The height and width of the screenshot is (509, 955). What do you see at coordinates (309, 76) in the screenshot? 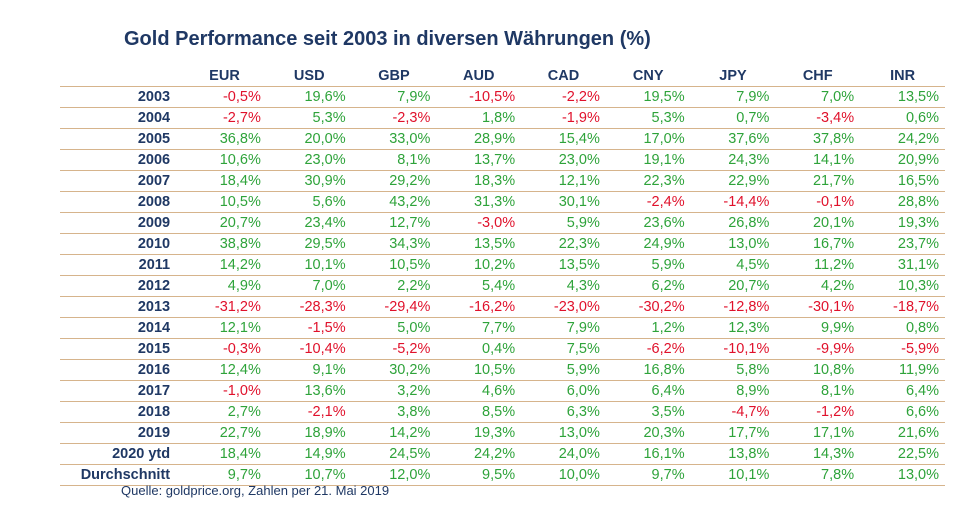
I see `column-header-usd: USD` at bounding box center [309, 76].